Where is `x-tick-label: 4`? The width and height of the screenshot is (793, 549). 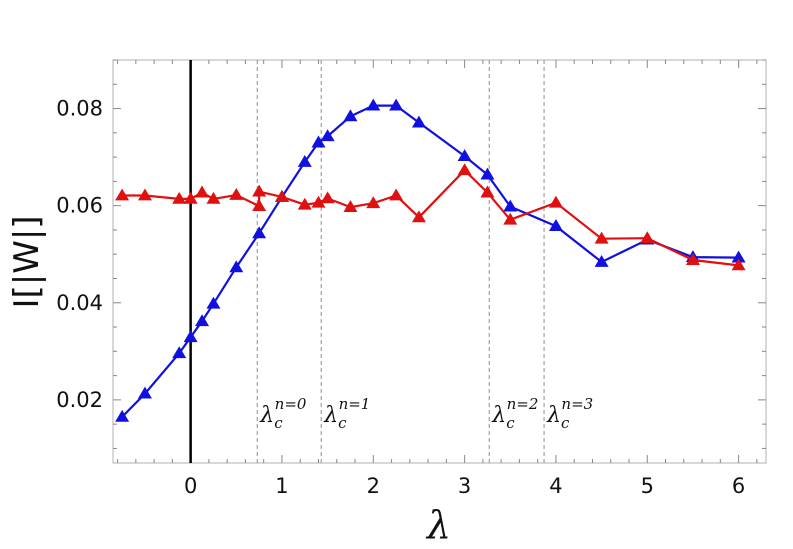
x-tick-label: 4 is located at coordinates (555, 486).